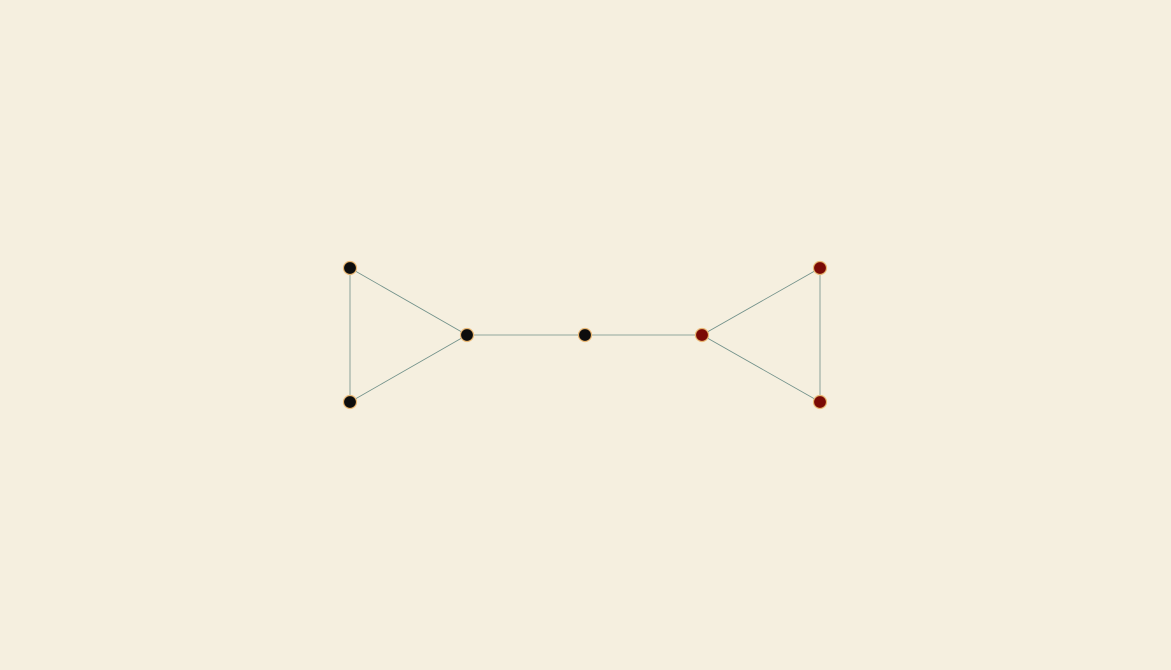 The width and height of the screenshot is (1171, 670). What do you see at coordinates (350, 402) in the screenshot?
I see `node-a2` at bounding box center [350, 402].